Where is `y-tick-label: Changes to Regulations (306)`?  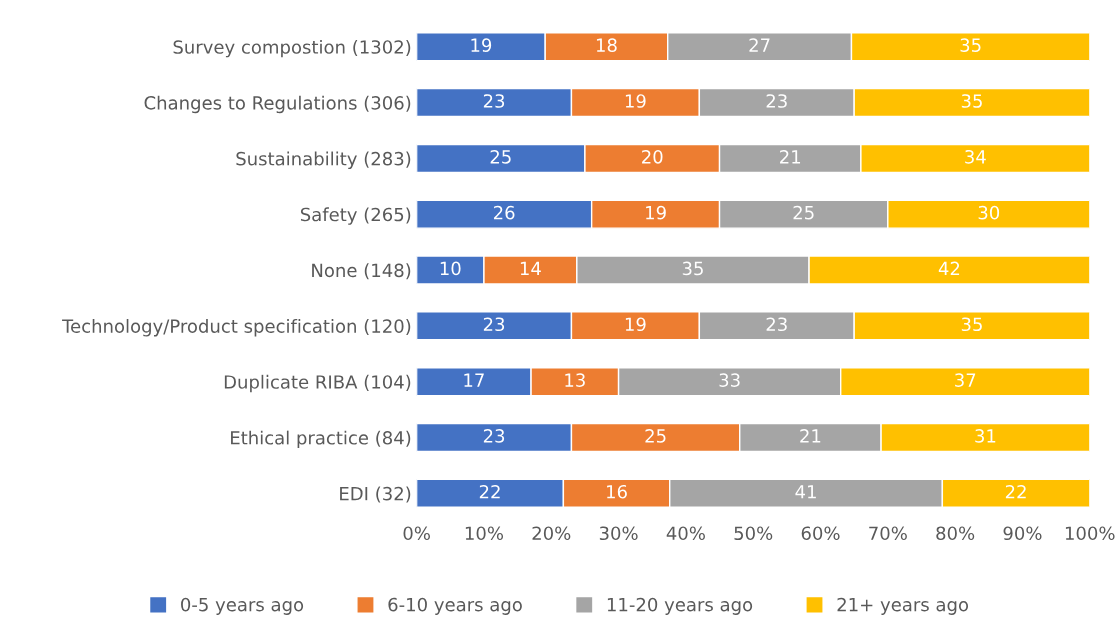
y-tick-label: Changes to Regulations (306) is located at coordinates (277, 104).